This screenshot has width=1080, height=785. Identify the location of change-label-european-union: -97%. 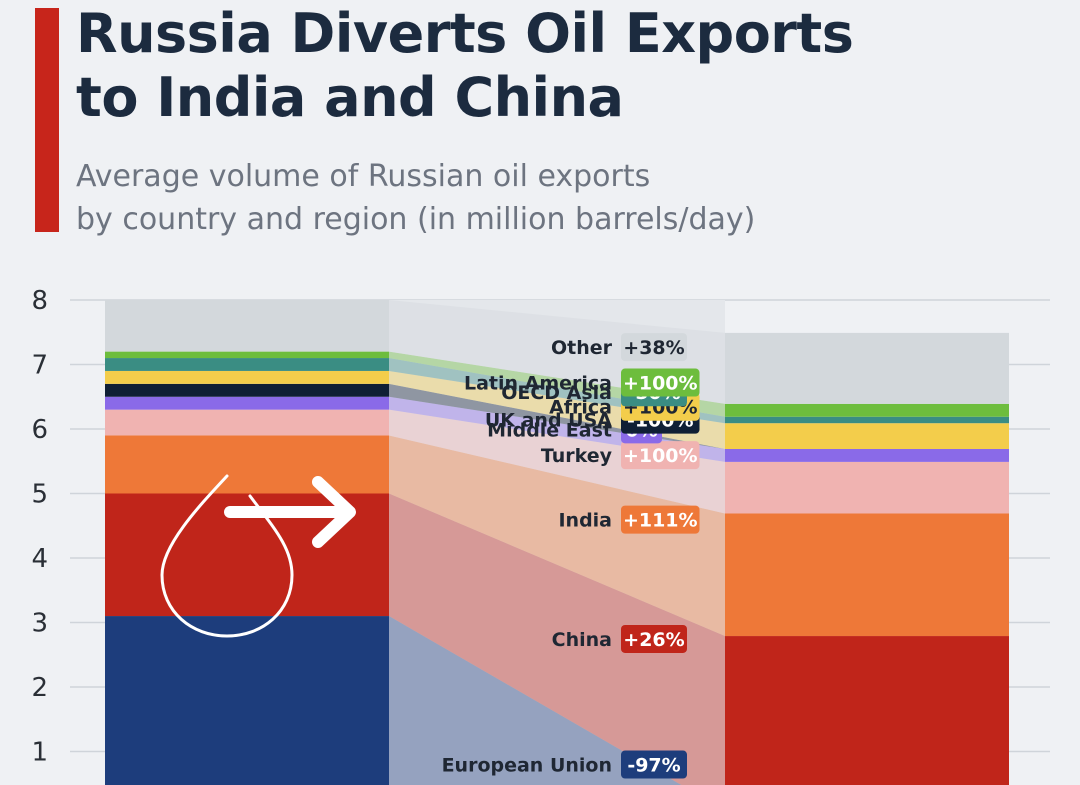
(653, 766).